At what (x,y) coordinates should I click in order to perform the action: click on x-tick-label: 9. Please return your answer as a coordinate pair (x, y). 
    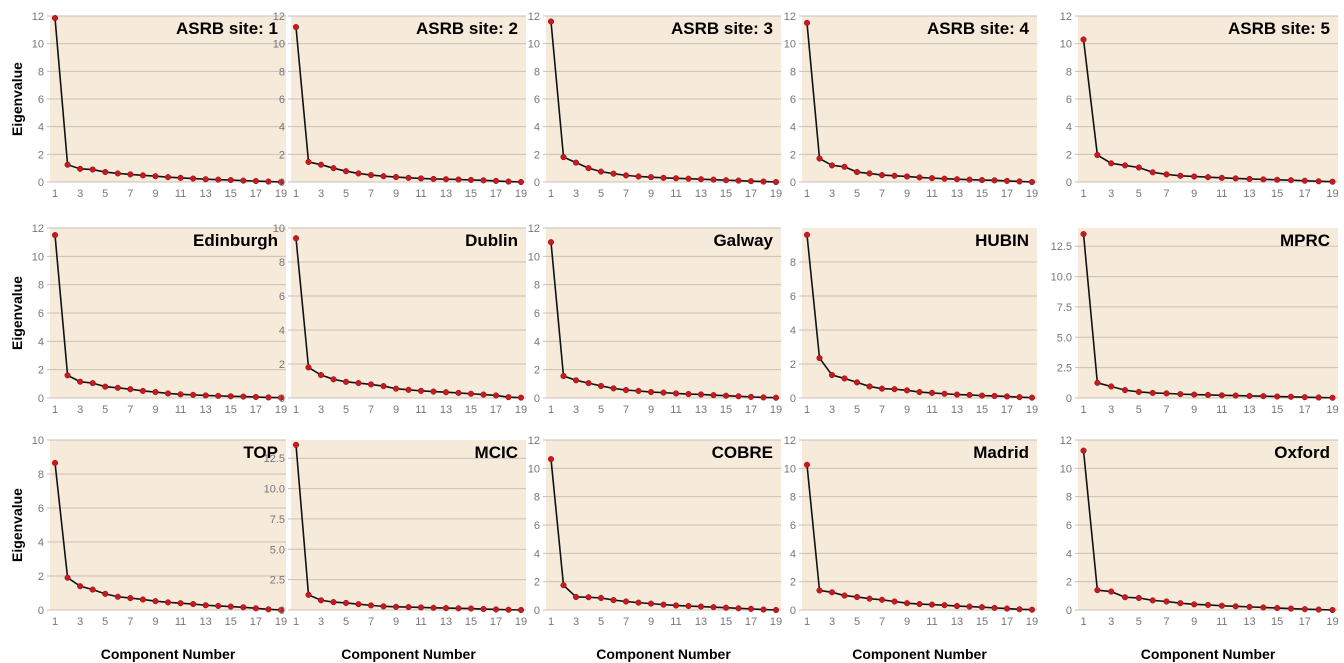
    Looking at the image, I should click on (396, 194).